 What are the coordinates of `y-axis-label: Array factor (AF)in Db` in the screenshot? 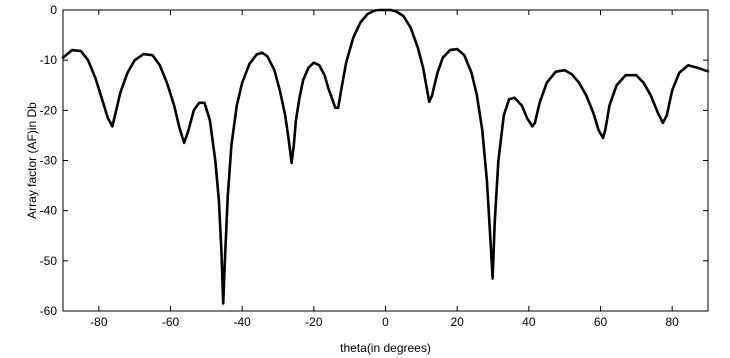 It's located at (32, 160).